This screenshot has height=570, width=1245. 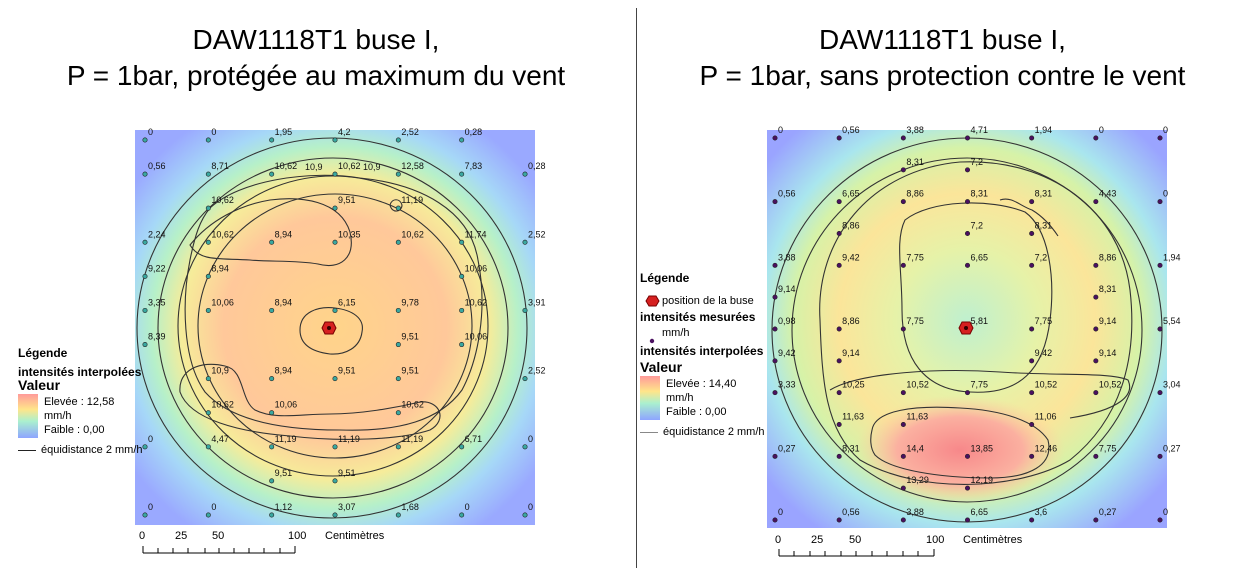 What do you see at coordinates (39, 385) in the screenshot?
I see `left-legend-valeur-label: Valeur` at bounding box center [39, 385].